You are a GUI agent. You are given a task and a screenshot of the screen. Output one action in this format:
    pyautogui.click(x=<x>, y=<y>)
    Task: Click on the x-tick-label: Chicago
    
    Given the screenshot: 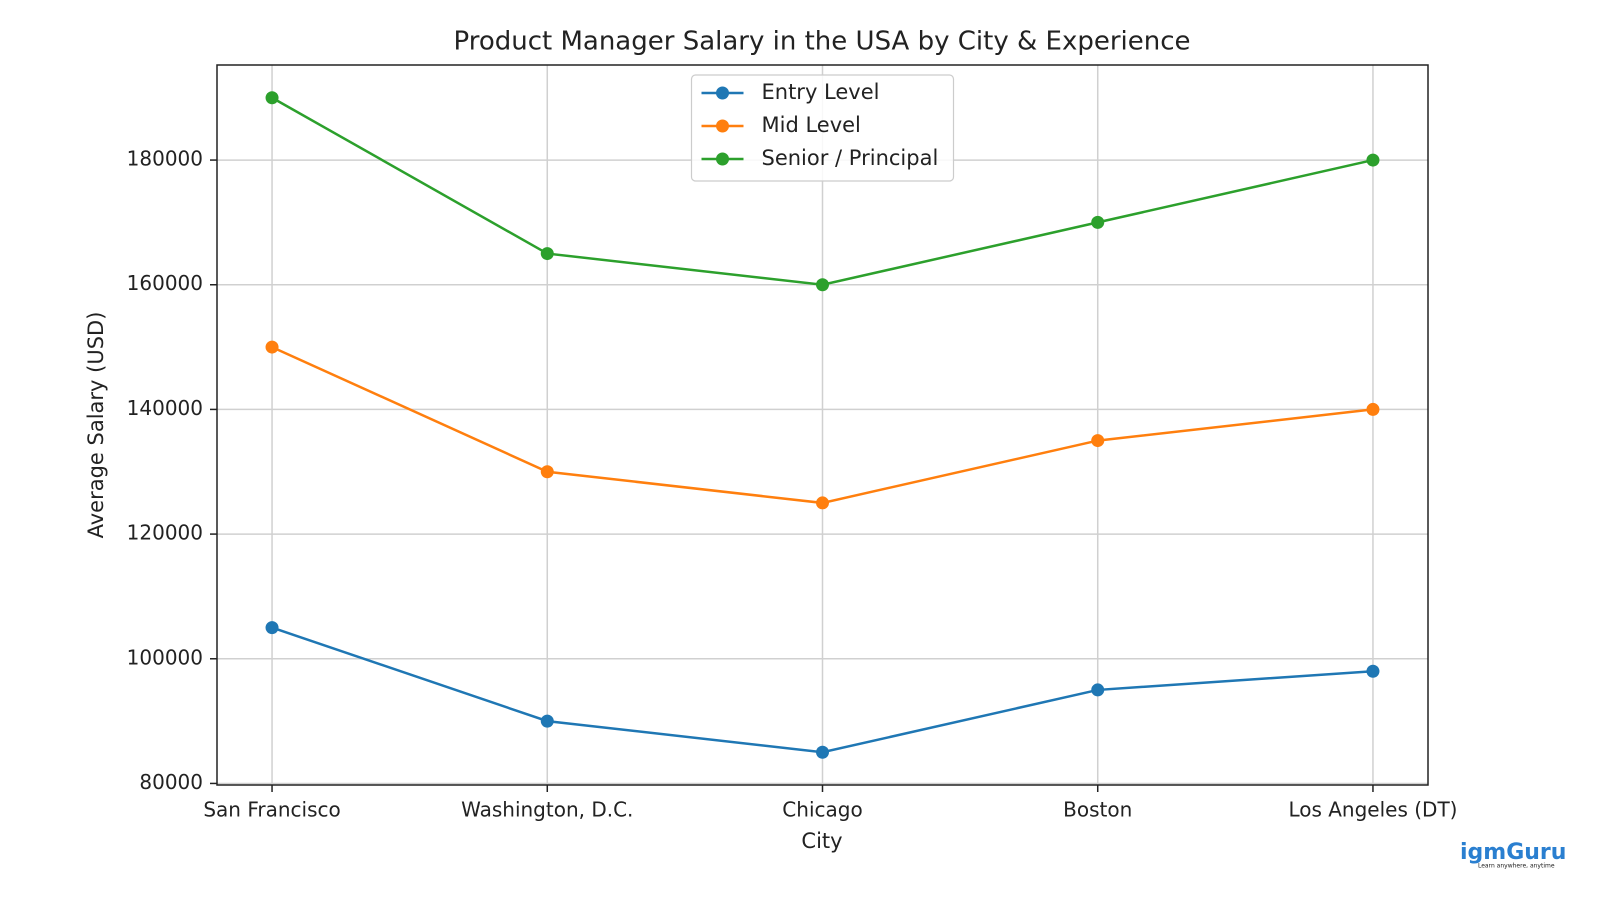 What is the action you would take?
    pyautogui.click(x=822, y=810)
    